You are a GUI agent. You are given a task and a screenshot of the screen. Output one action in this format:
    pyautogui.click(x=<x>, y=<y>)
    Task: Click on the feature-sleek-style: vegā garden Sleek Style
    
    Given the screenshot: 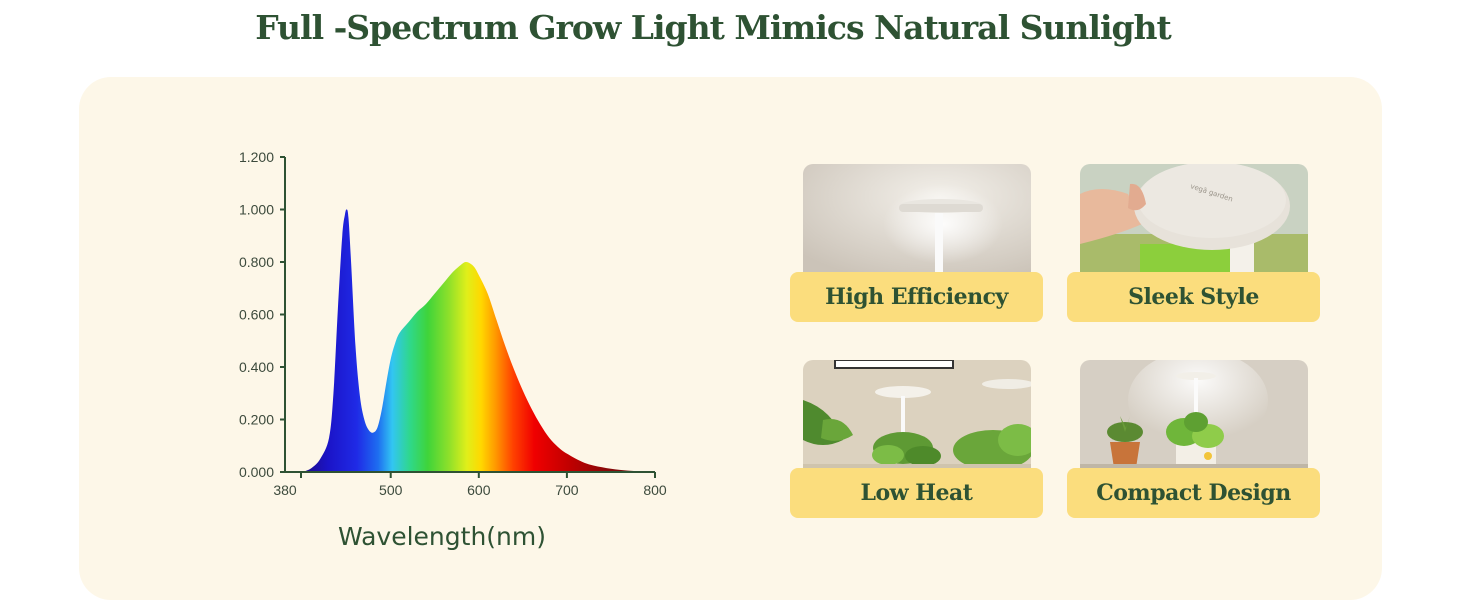 What is the action you would take?
    pyautogui.click(x=1265, y=243)
    